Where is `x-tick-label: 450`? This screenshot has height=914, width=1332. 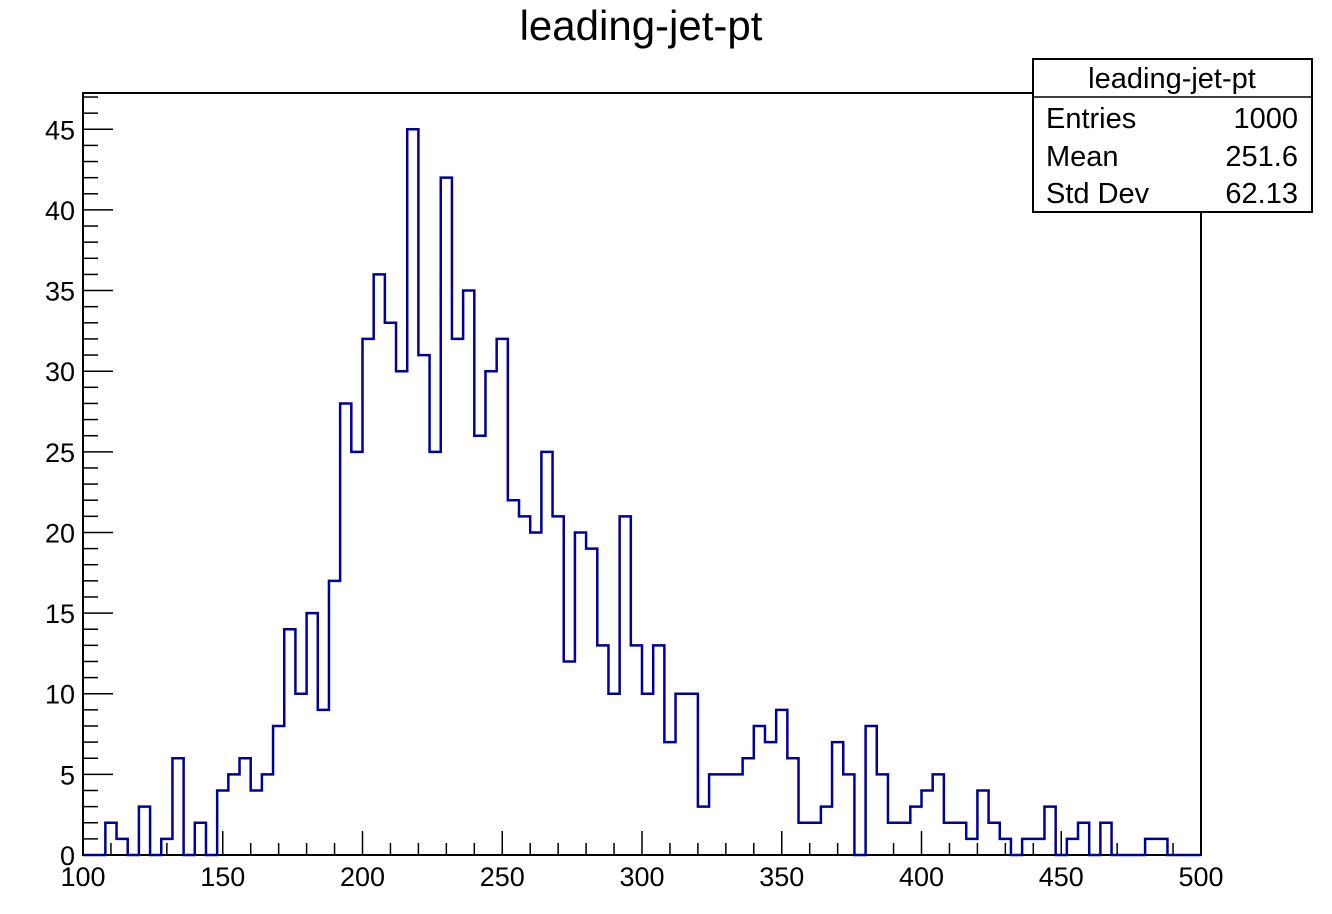
x-tick-label: 450 is located at coordinates (1061, 877).